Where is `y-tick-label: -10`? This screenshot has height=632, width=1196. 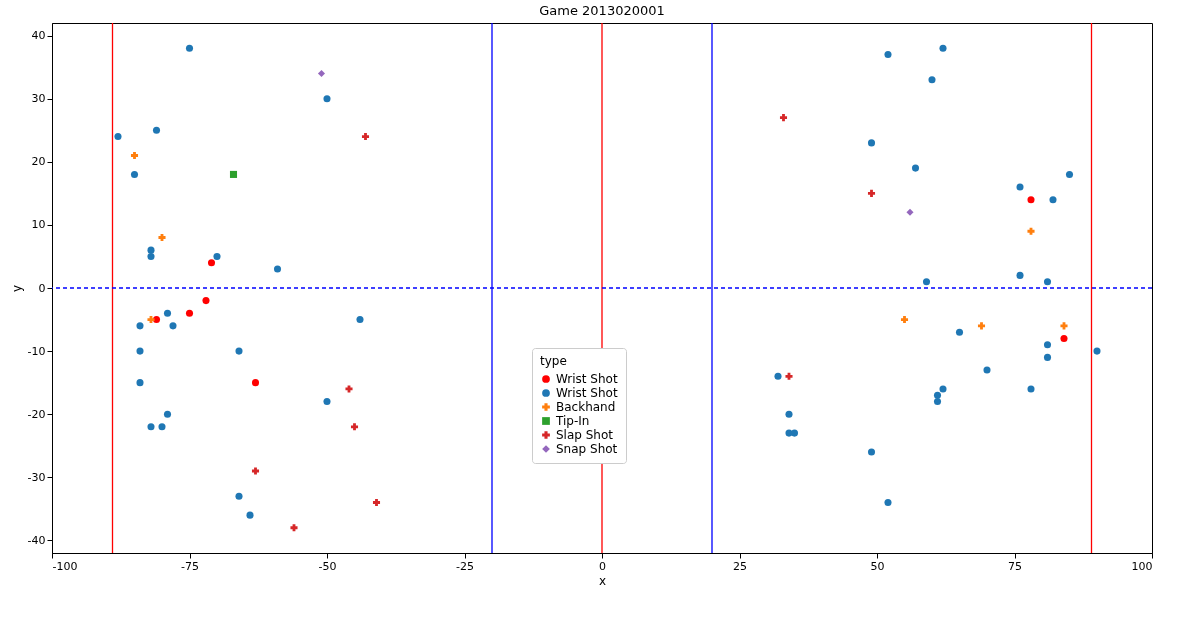
y-tick-label: -10 is located at coordinates (36, 351).